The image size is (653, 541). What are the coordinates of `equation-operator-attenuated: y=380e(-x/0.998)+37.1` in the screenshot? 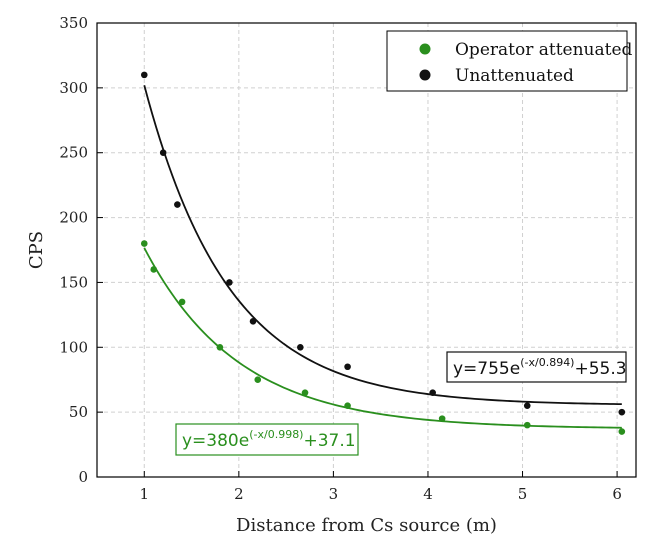 It's located at (267, 439).